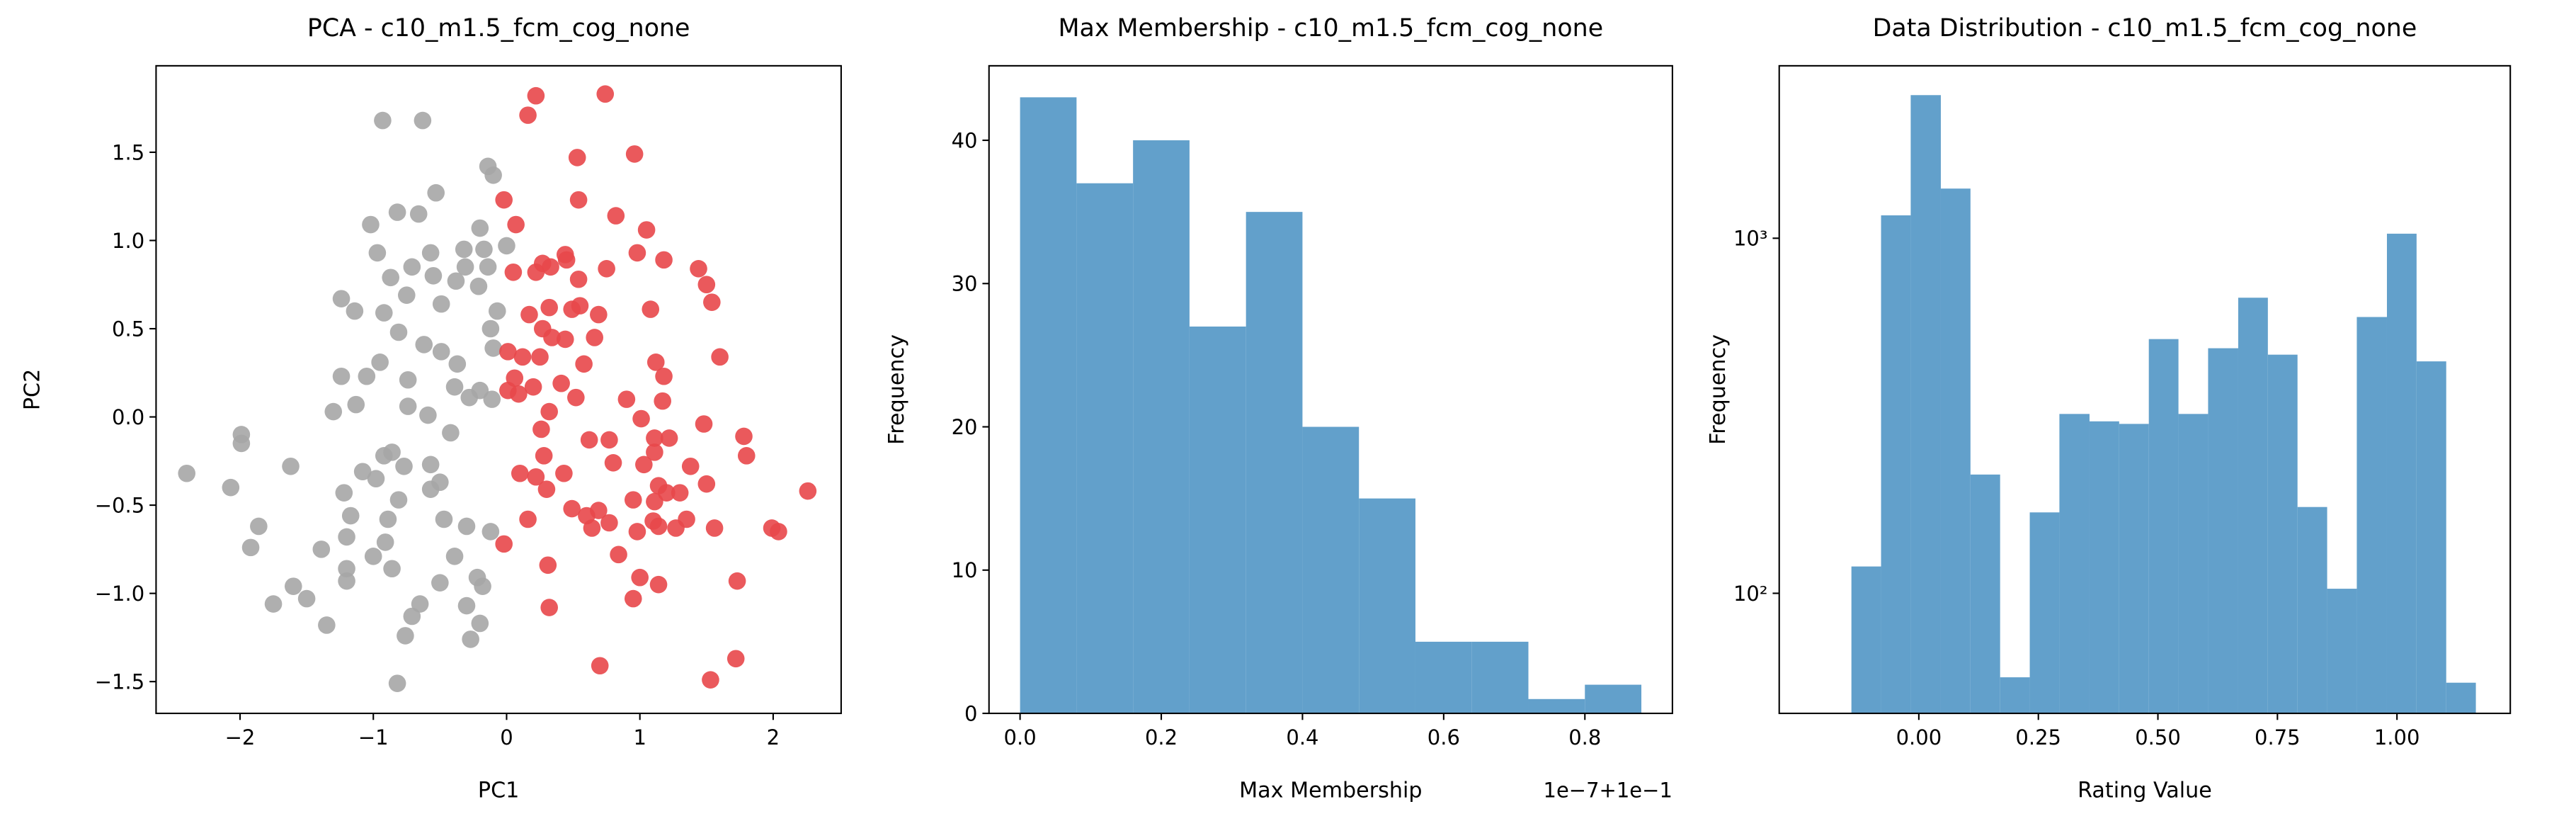 This screenshot has height=826, width=2576. Describe the element at coordinates (640, 737) in the screenshot. I see `x-tick-label: 1` at that location.